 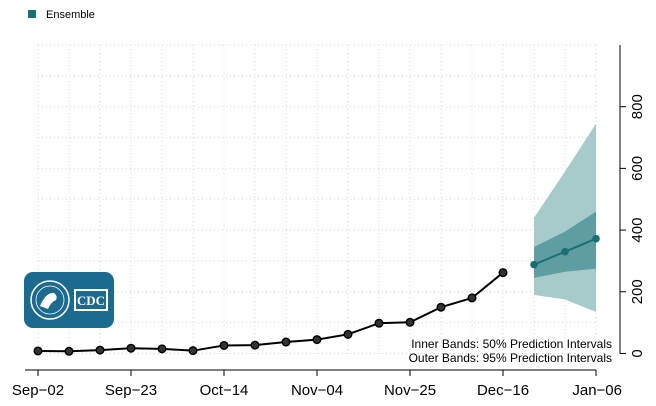 What do you see at coordinates (637, 353) in the screenshot?
I see `y-tick-label: 0` at bounding box center [637, 353].